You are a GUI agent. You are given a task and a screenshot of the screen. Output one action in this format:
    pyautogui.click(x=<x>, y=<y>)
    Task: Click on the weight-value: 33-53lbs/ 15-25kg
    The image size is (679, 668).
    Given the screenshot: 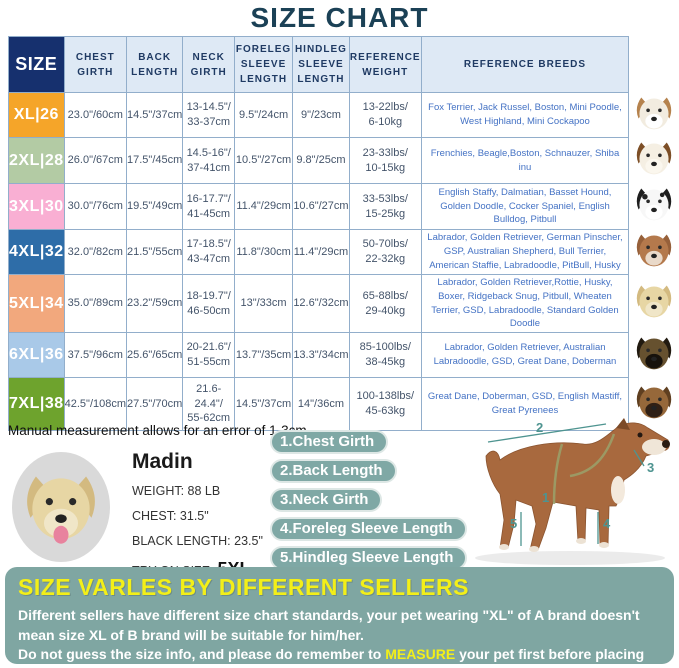 What is the action you would take?
    pyautogui.click(x=385, y=206)
    